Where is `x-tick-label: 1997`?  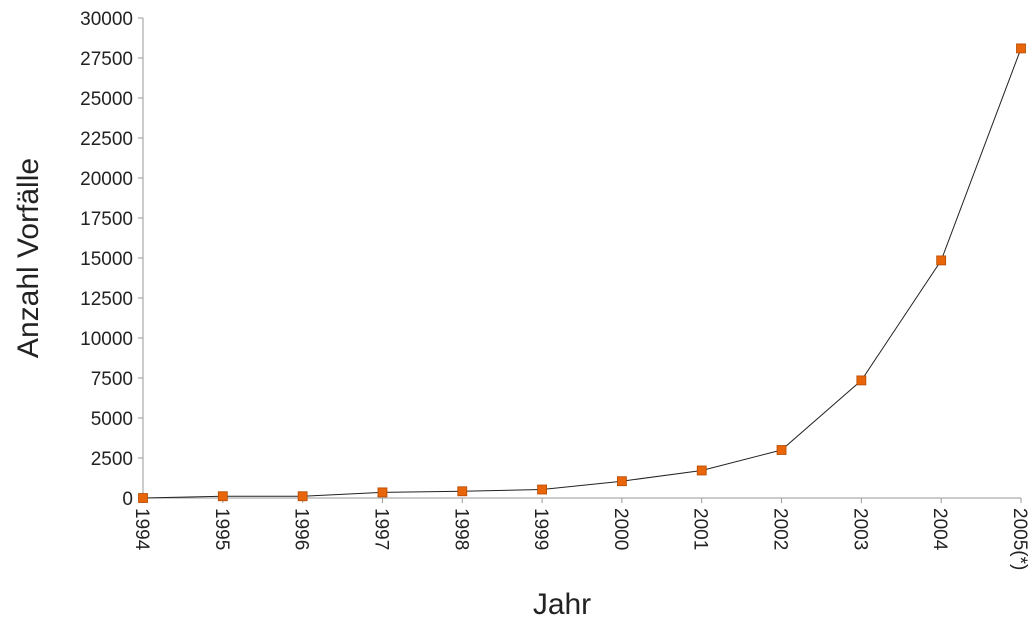 x-tick-label: 1997 is located at coordinates (380, 529).